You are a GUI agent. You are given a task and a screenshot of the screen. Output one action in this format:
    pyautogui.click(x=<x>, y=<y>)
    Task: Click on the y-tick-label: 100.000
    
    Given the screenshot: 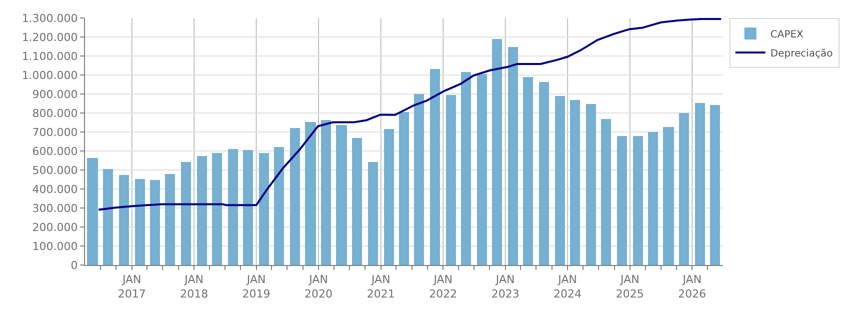 What is the action you would take?
    pyautogui.click(x=55, y=246)
    